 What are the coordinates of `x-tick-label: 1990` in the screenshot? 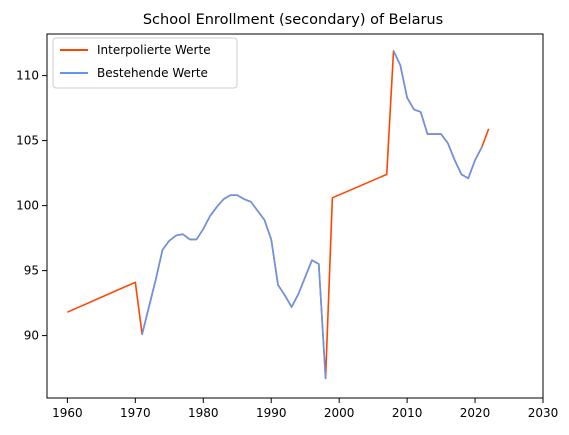 It's located at (271, 413).